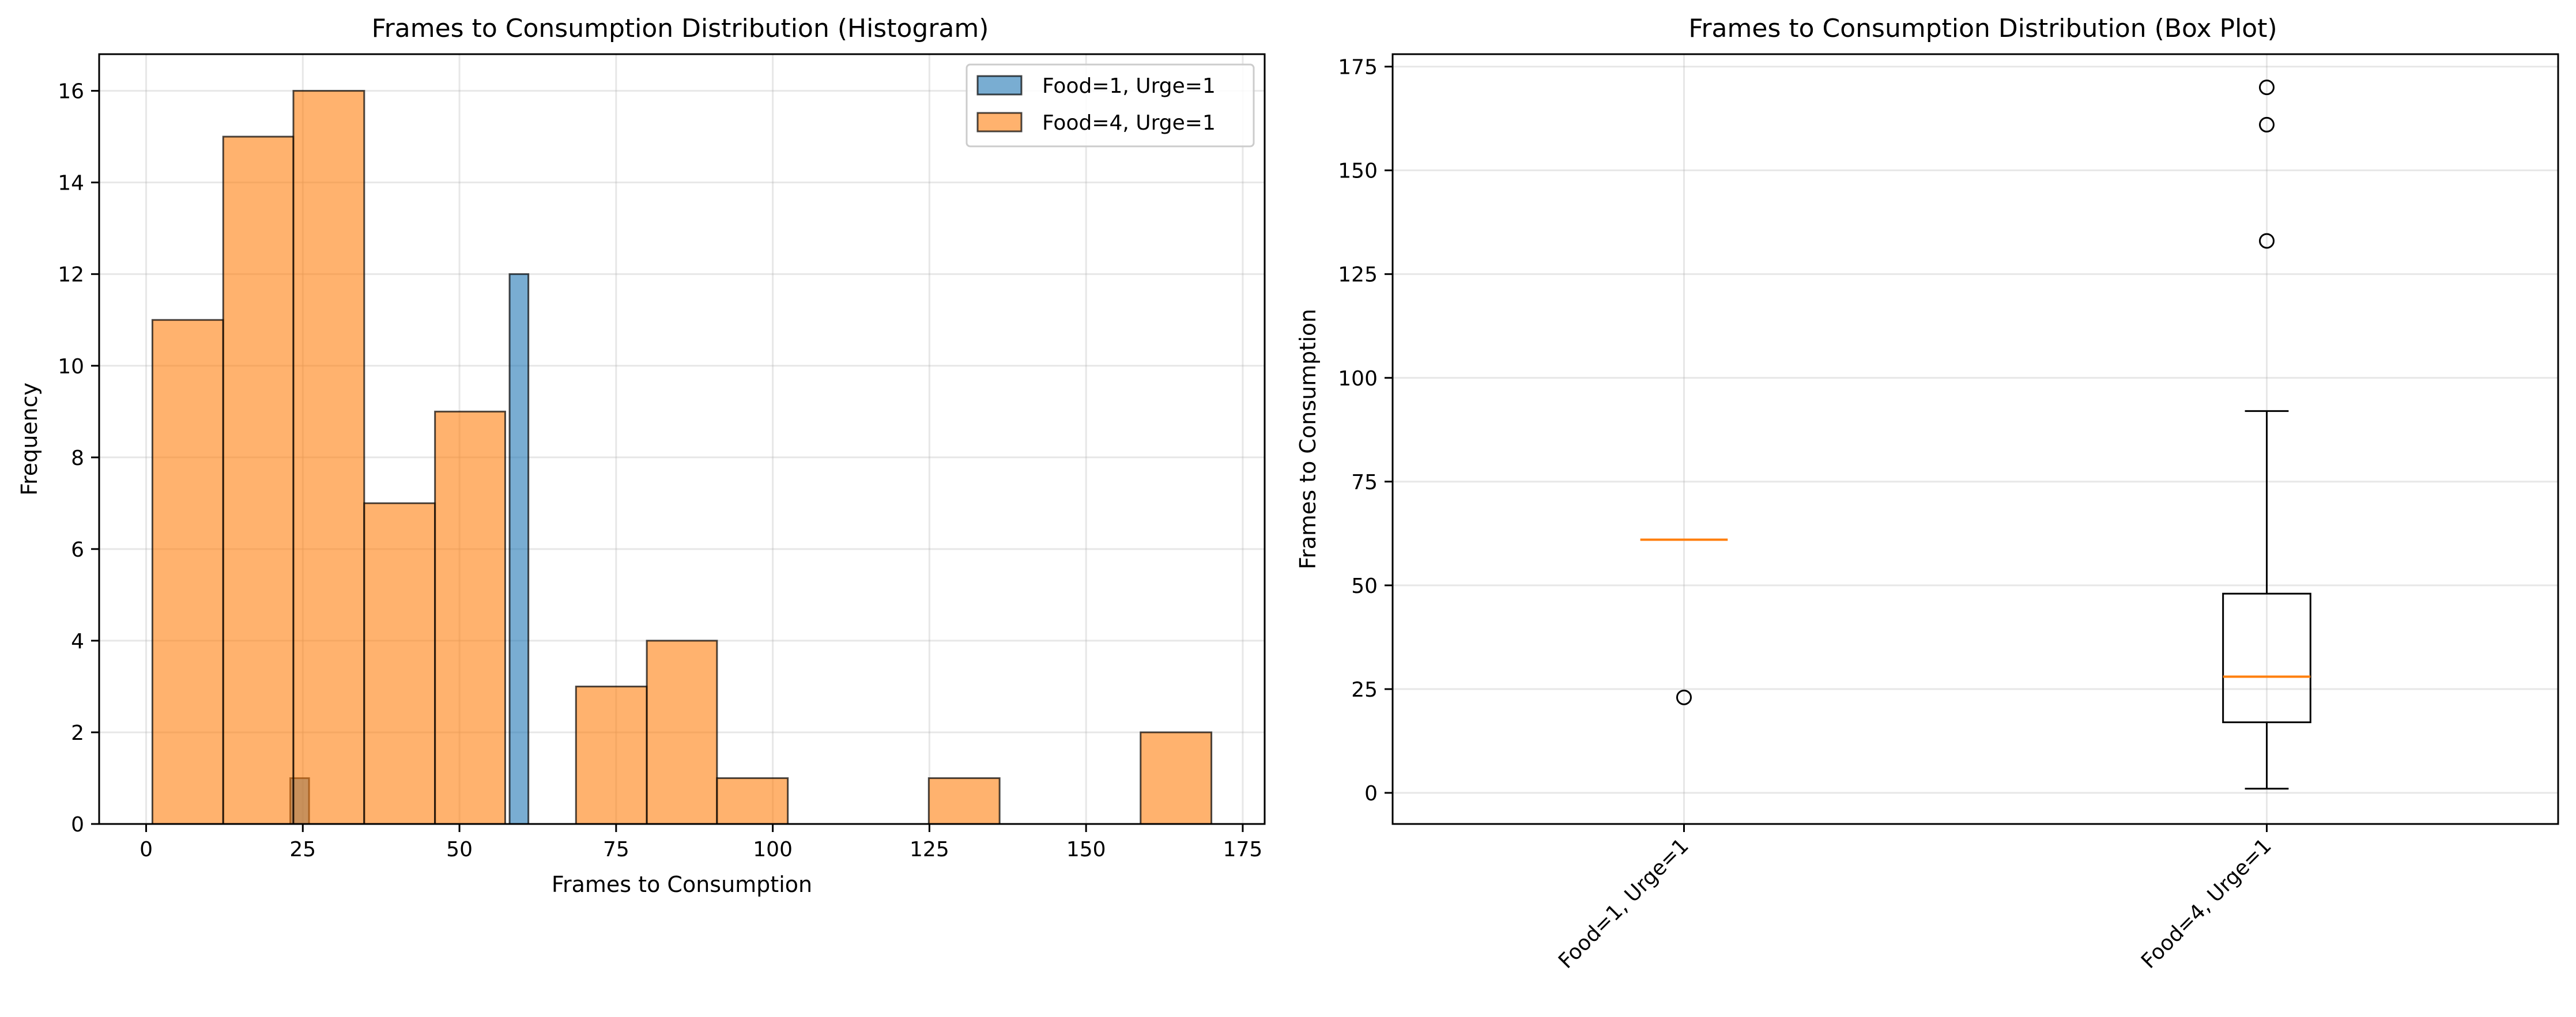 The image size is (2576, 1017). I want to click on histogram-xtick-label: 100, so click(773, 849).